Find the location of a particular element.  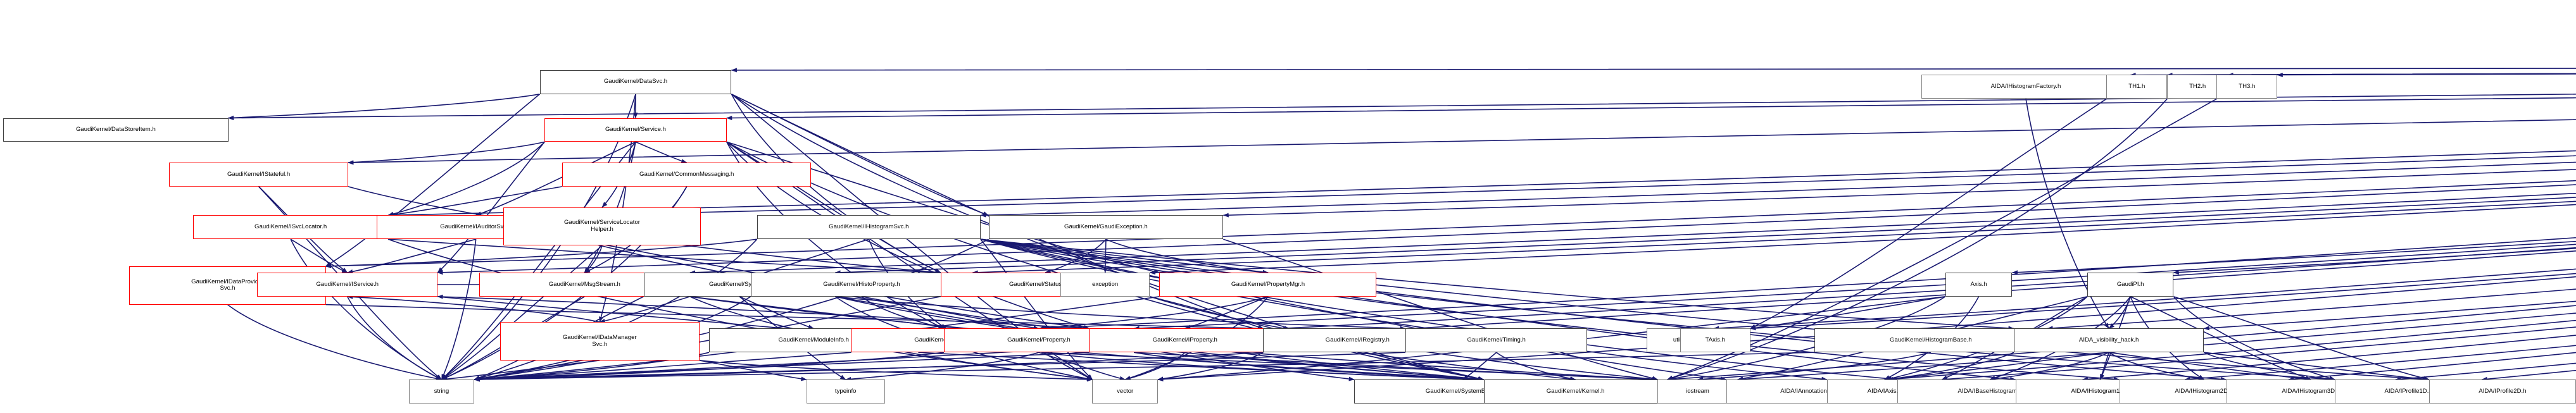

graph-node-iservice: GaudiKernel/IService.h is located at coordinates (347, 285).